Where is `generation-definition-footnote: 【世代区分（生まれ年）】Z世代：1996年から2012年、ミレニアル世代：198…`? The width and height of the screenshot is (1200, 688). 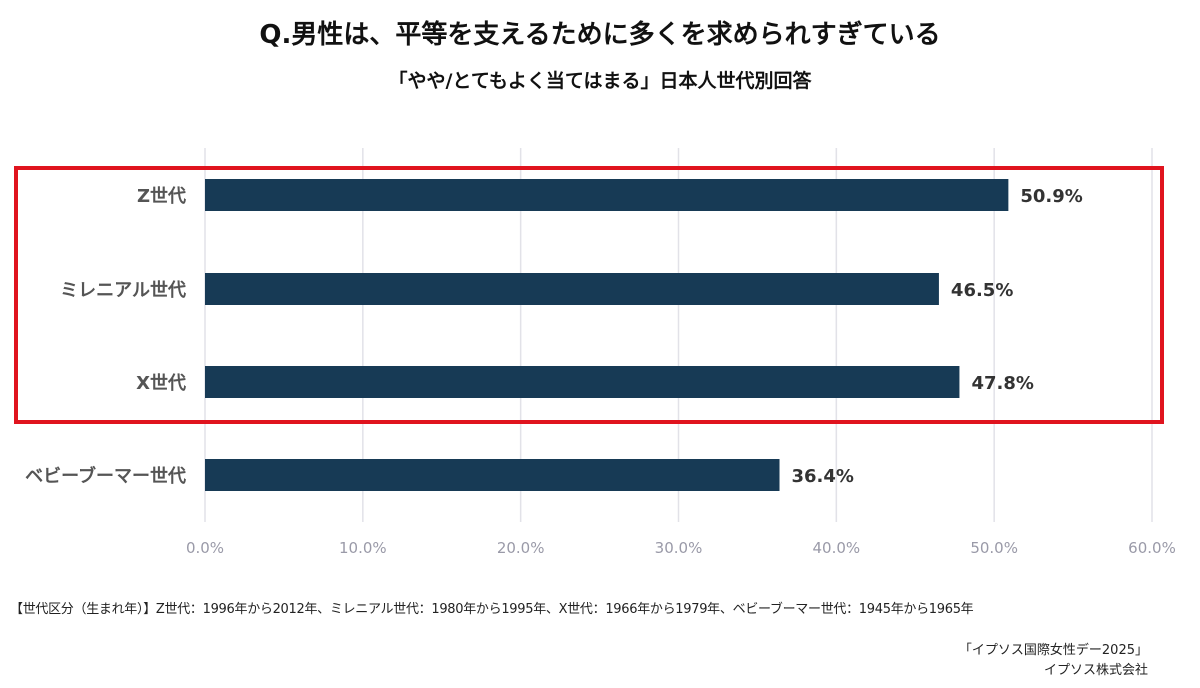 generation-definition-footnote: 【世代区分（生まれ年）】Z世代：1996年から2012年、ミレニアル世代：198… is located at coordinates (492, 609).